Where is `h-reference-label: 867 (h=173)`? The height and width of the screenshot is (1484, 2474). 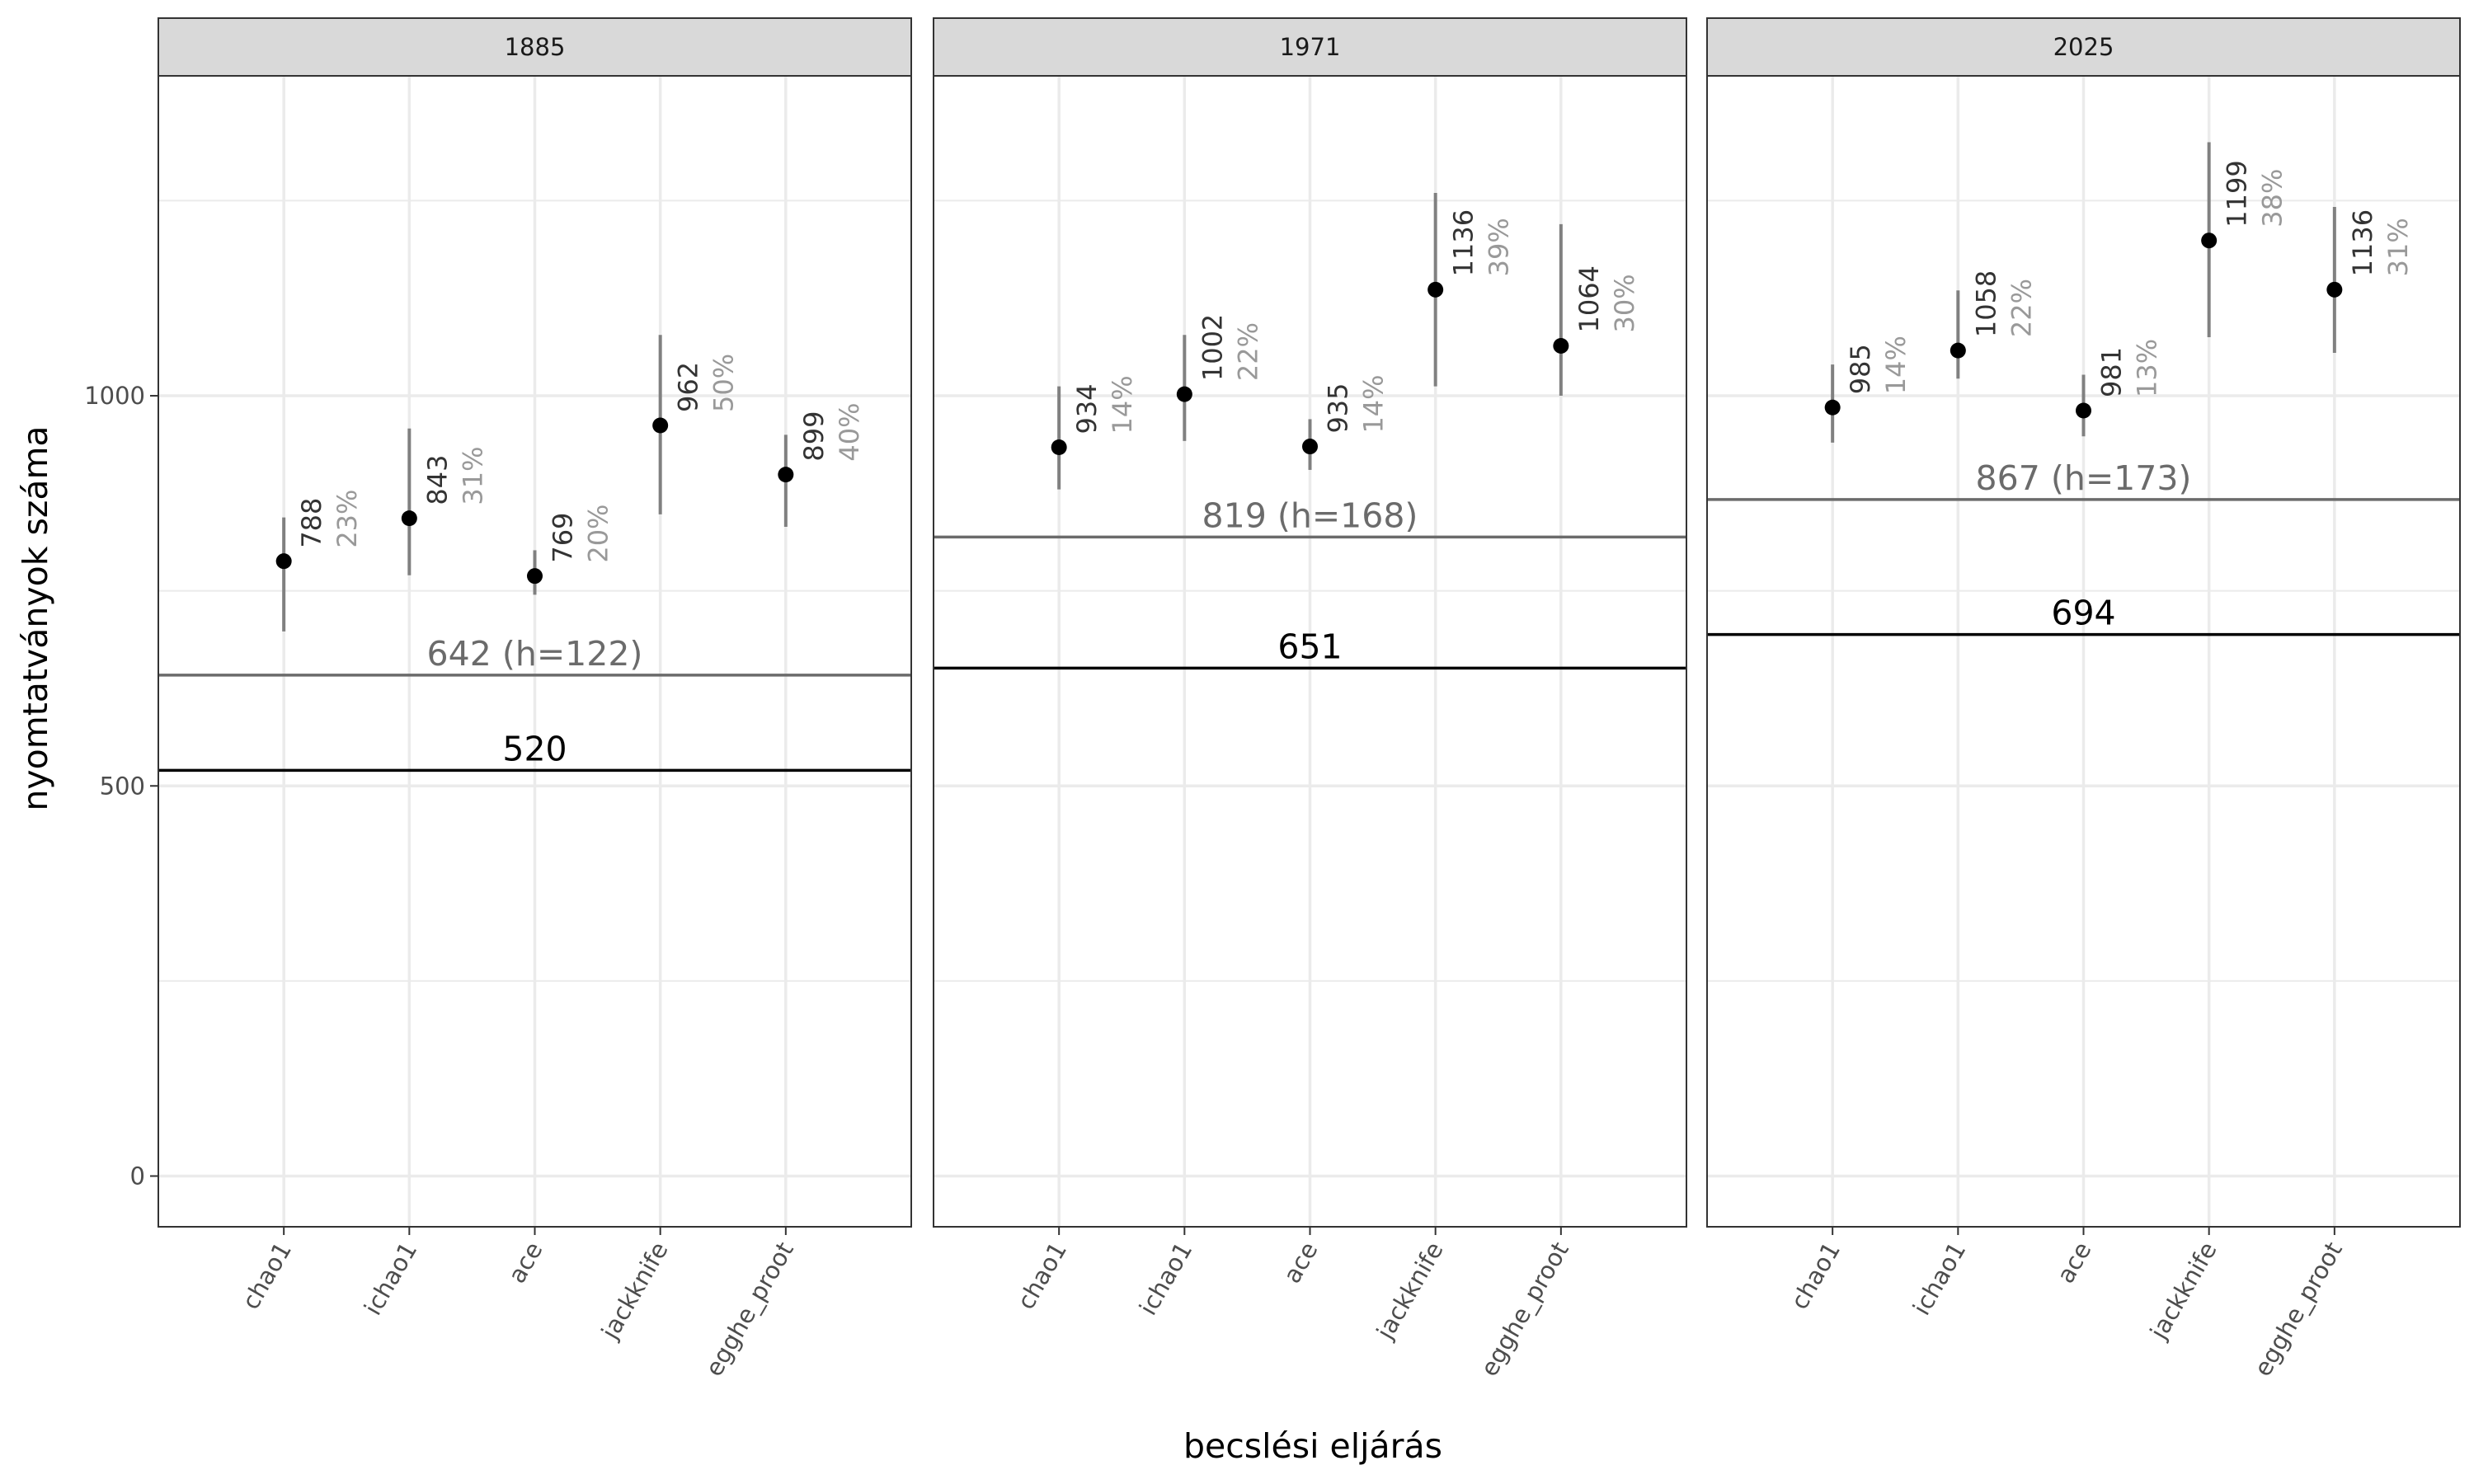
h-reference-label: 867 (h=173) is located at coordinates (2084, 478).